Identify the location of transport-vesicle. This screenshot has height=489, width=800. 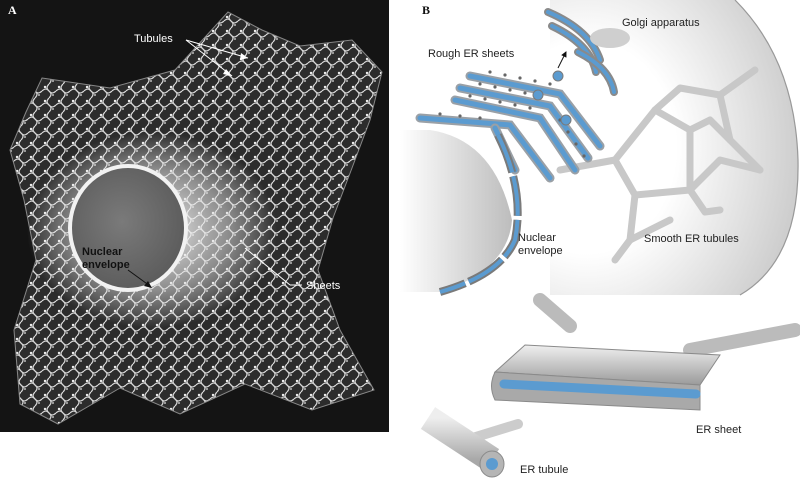
(558, 76).